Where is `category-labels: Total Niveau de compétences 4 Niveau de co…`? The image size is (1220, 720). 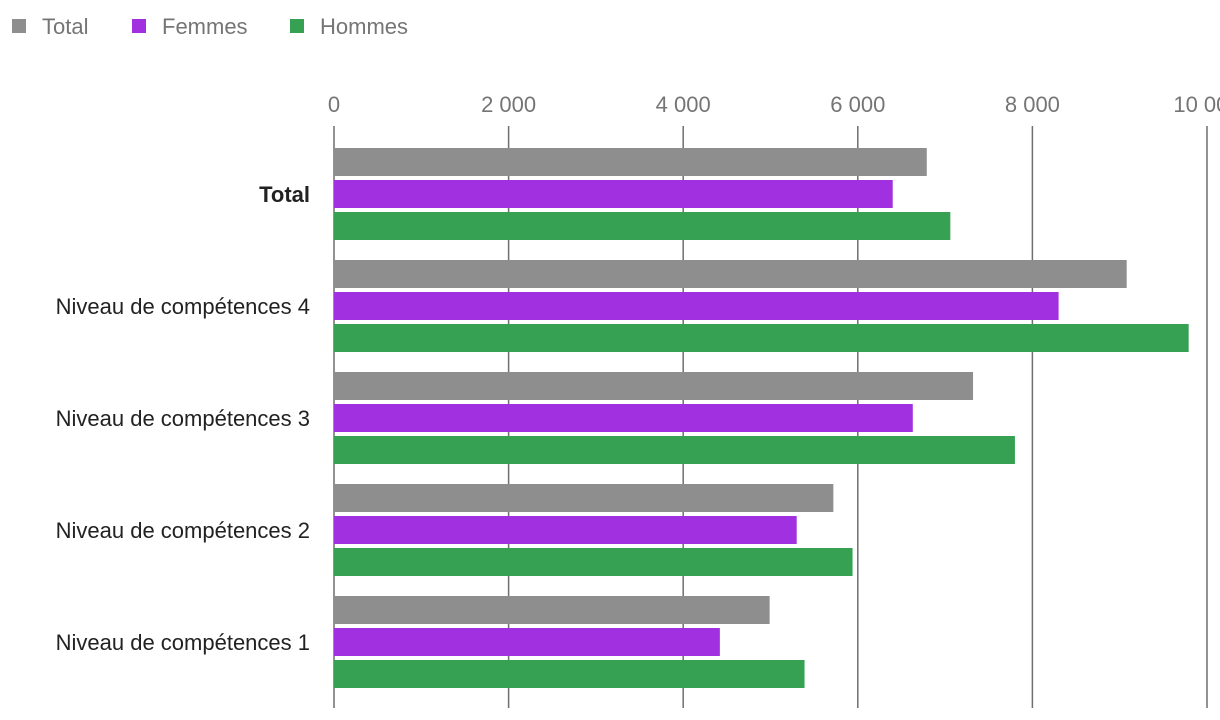 category-labels: Total Niveau de compétences 4 Niveau de co… is located at coordinates (183, 418).